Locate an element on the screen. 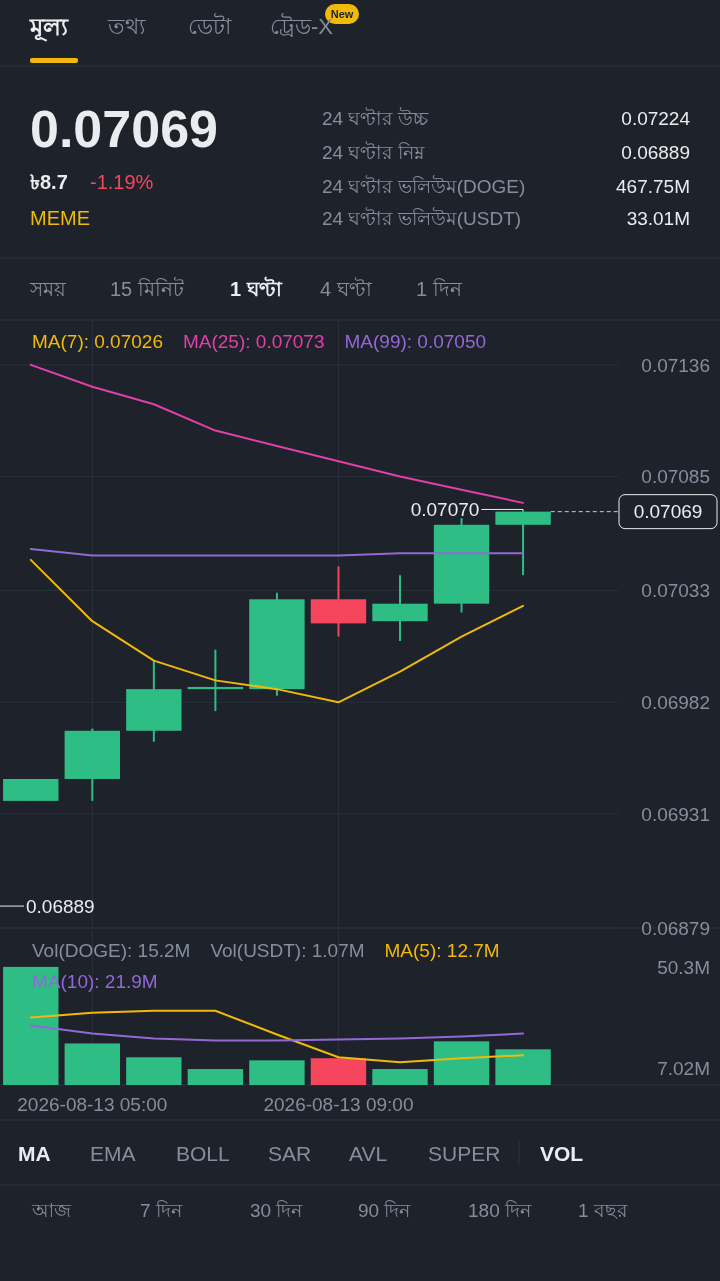 The image size is (720, 1281). text: 1 দিন is located at coordinates (439, 289).